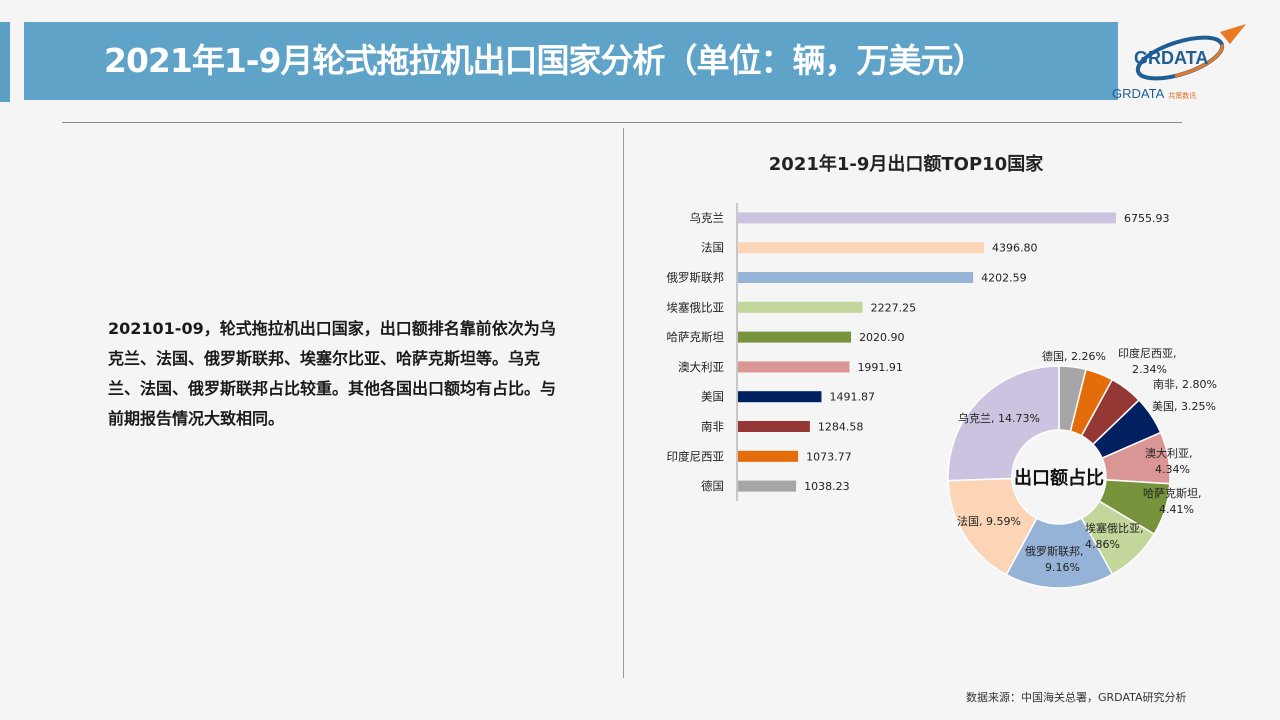  What do you see at coordinates (827, 486) in the screenshot?
I see `bar-value-label: 1038.23` at bounding box center [827, 486].